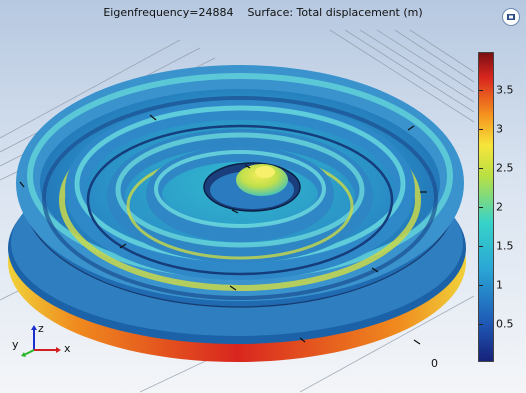 The height and width of the screenshot is (393, 526). Describe the element at coordinates (41, 341) in the screenshot. I see `axis-triad-icon` at that location.